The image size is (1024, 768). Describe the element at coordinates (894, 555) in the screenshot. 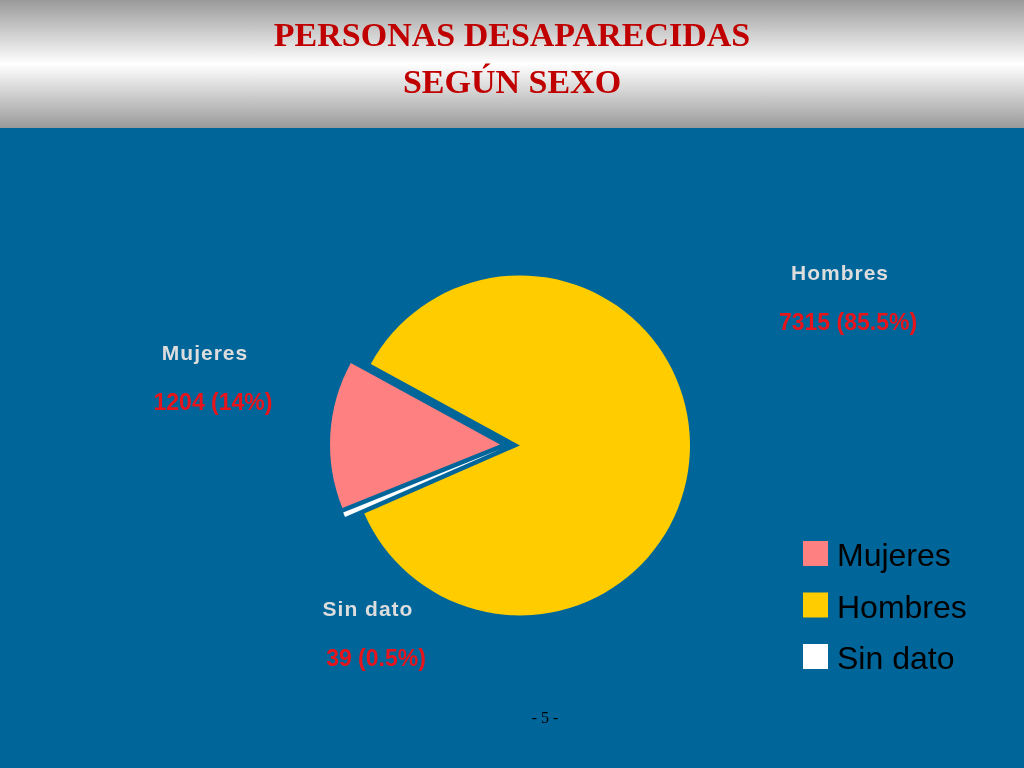

I see `legend-label: Mujeres` at that location.